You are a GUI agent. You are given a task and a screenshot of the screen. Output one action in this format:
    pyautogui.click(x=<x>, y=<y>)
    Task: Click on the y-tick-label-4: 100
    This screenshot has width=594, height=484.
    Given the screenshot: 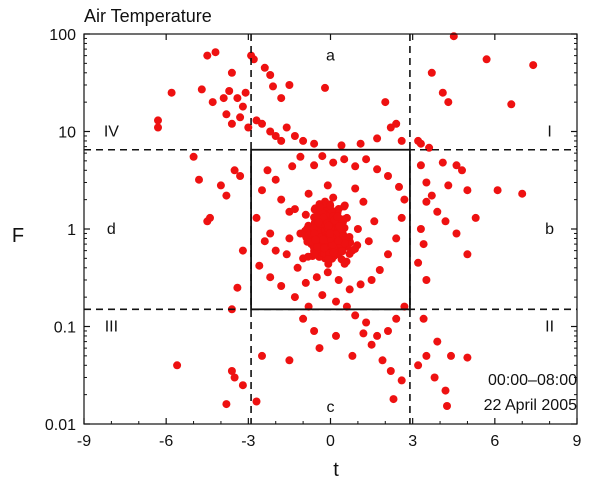 What is the action you would take?
    pyautogui.click(x=62, y=35)
    